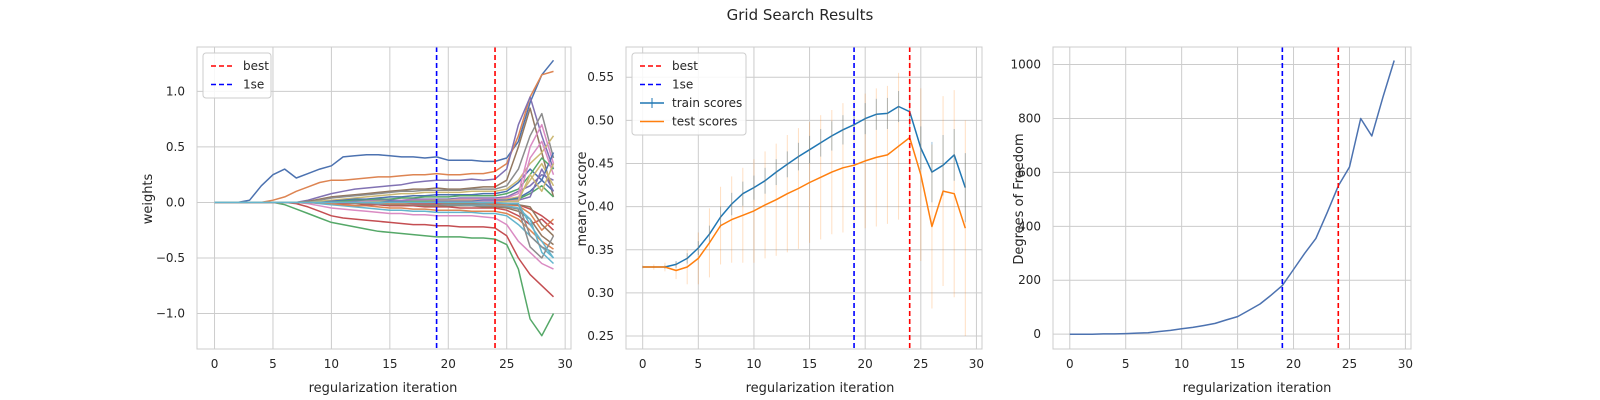 This screenshot has height=400, width=1600. Describe the element at coordinates (389, 364) in the screenshot. I see `weights-xtick-label: 15` at that location.